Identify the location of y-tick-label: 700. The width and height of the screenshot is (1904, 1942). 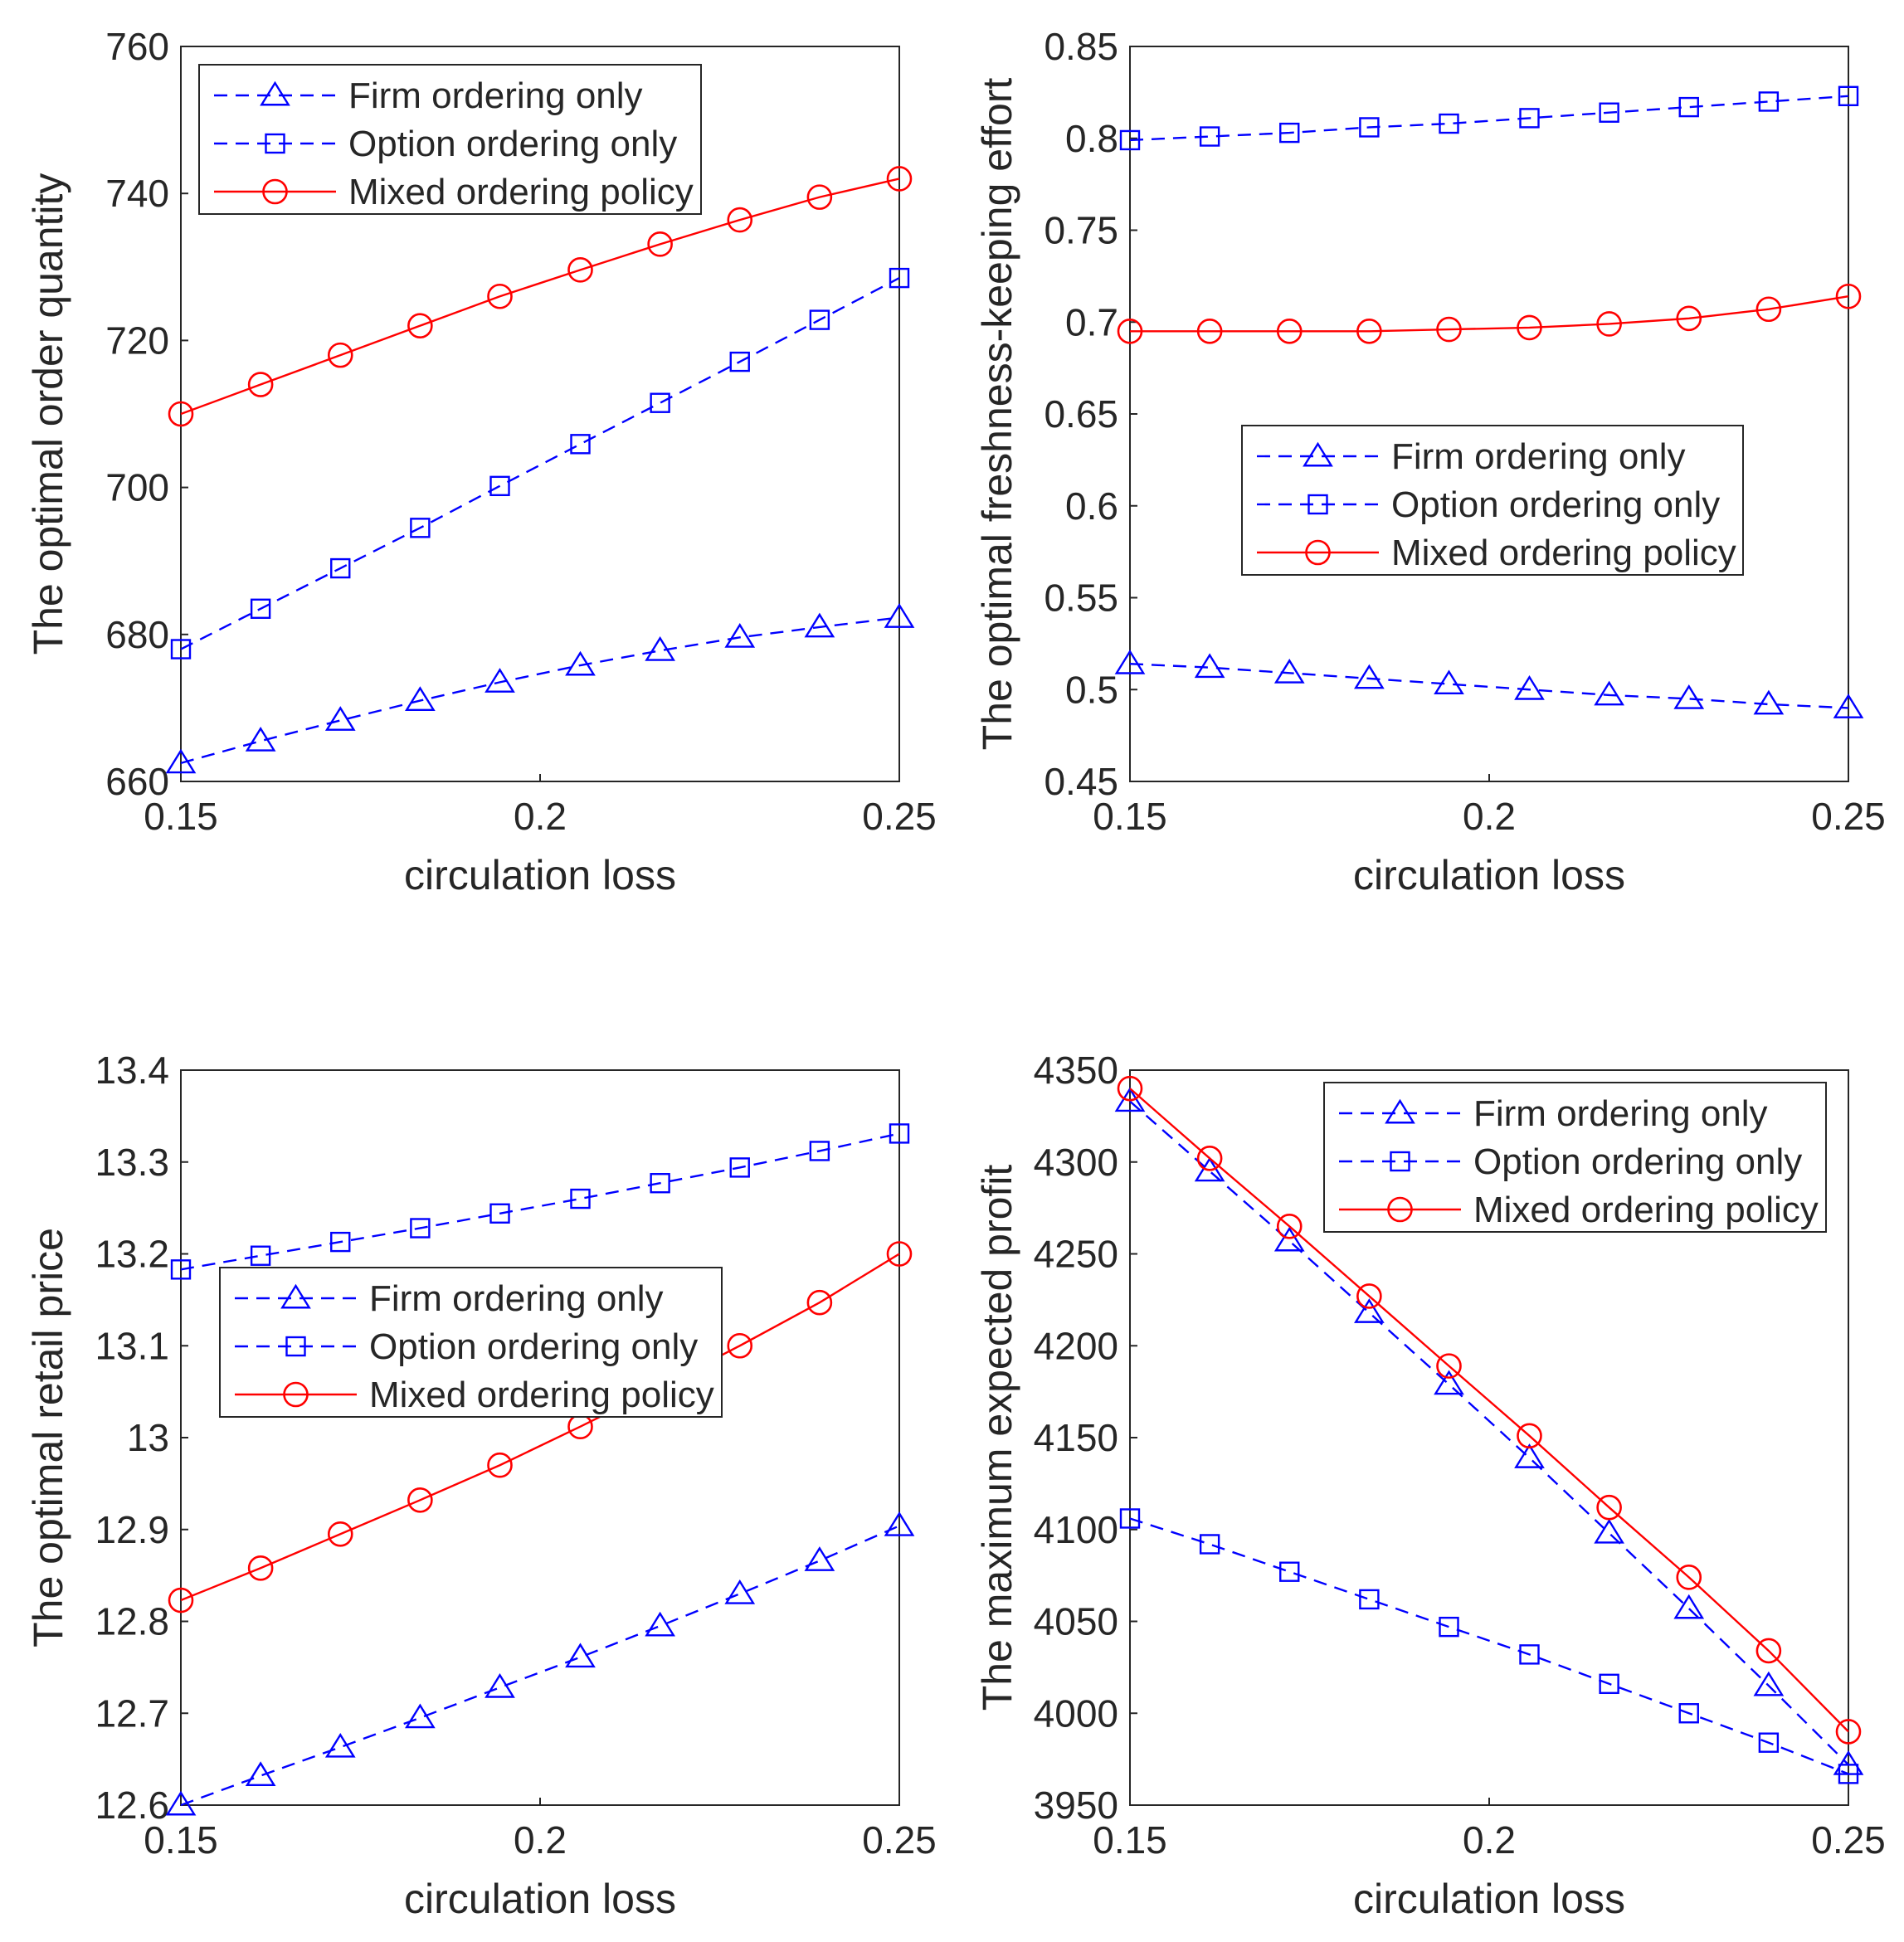
(137, 488).